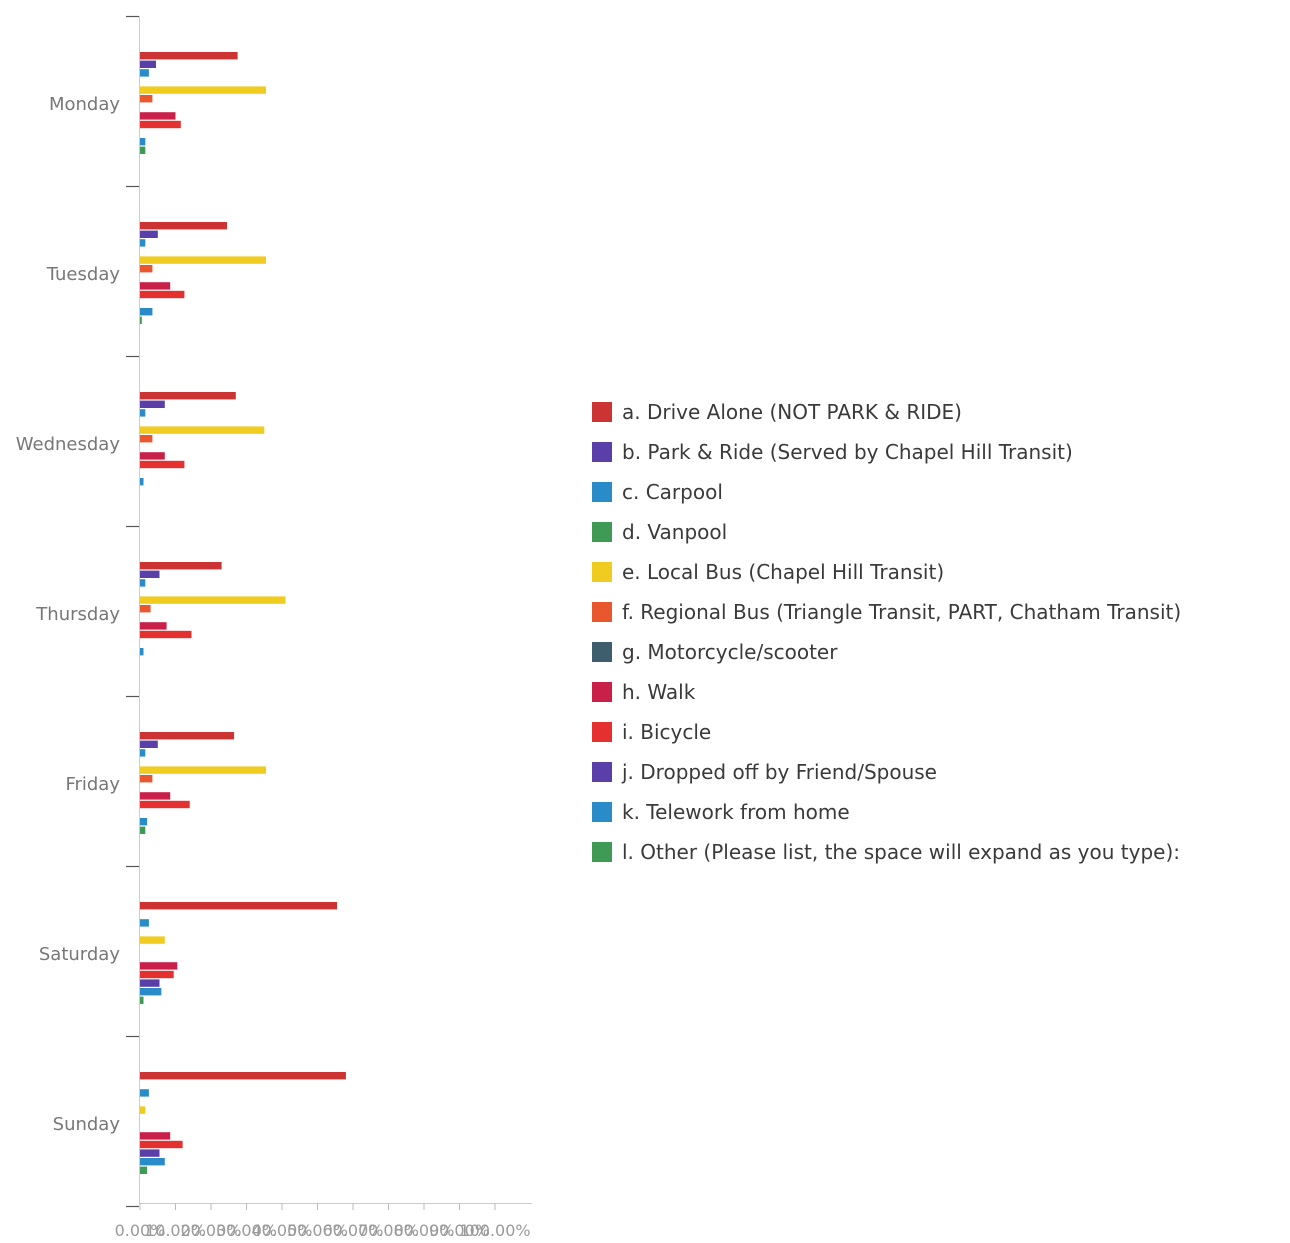  Describe the element at coordinates (667, 732) in the screenshot. I see `legend-label: i. Bicycle` at that location.